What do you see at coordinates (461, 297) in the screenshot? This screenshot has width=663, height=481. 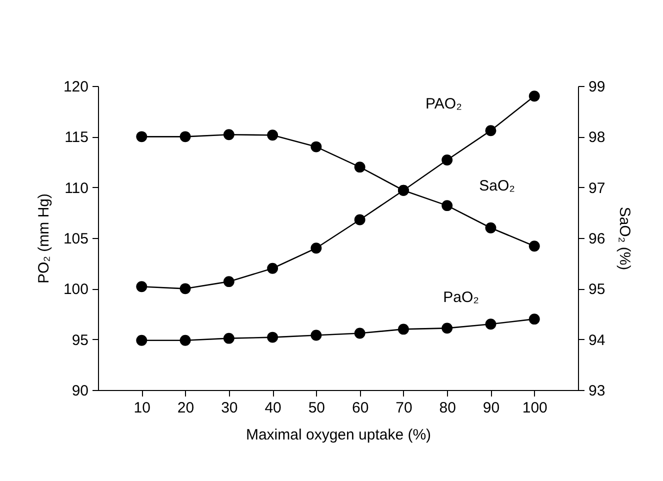 I see `series-label: PaO₂` at bounding box center [461, 297].